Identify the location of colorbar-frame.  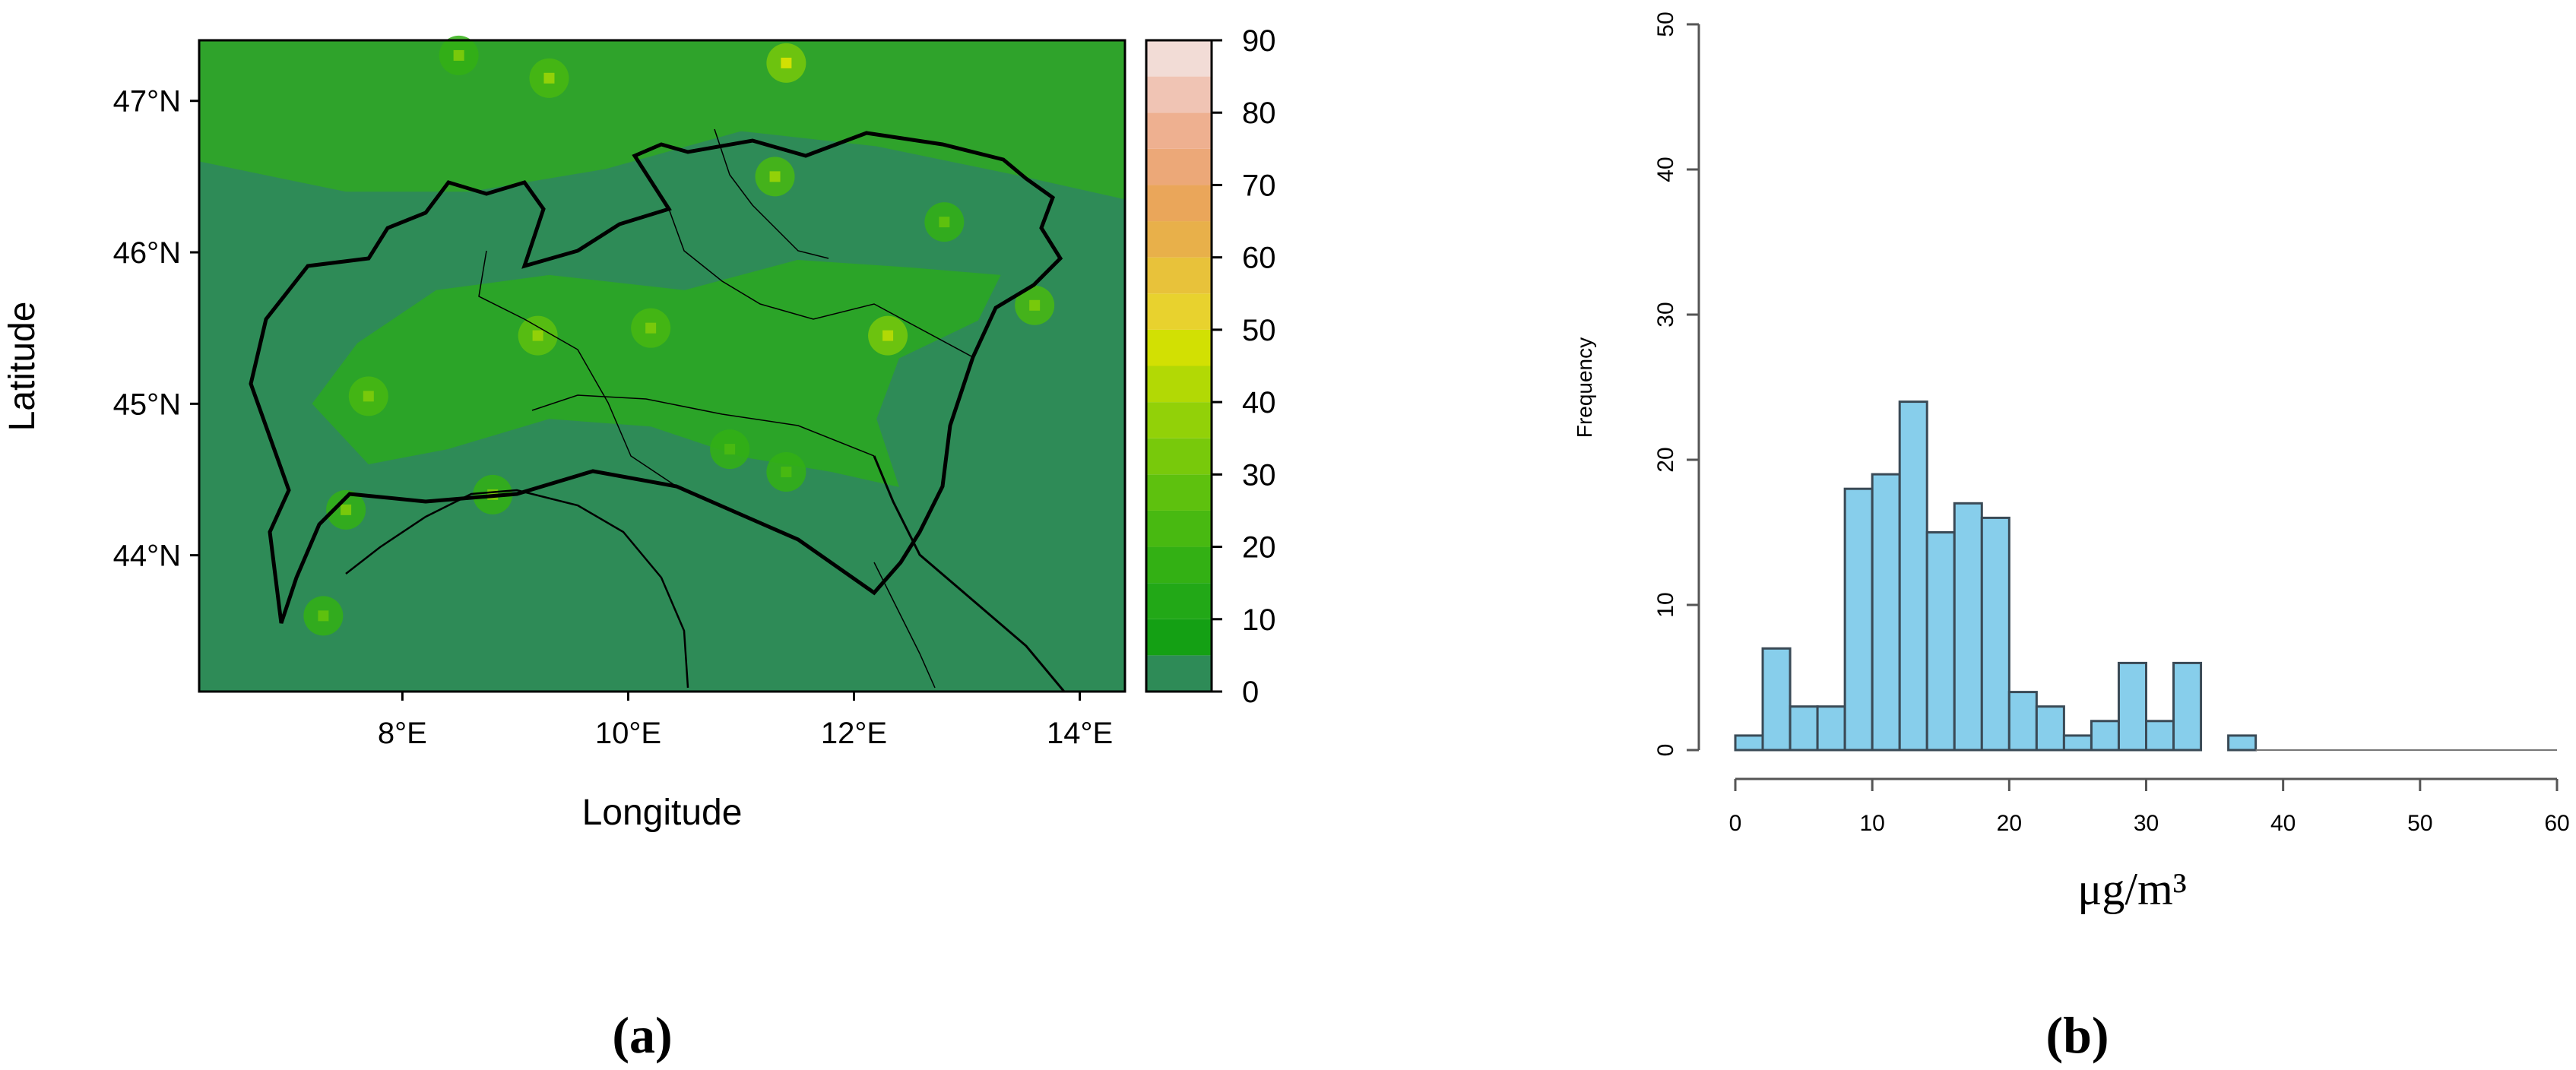
(1179, 366).